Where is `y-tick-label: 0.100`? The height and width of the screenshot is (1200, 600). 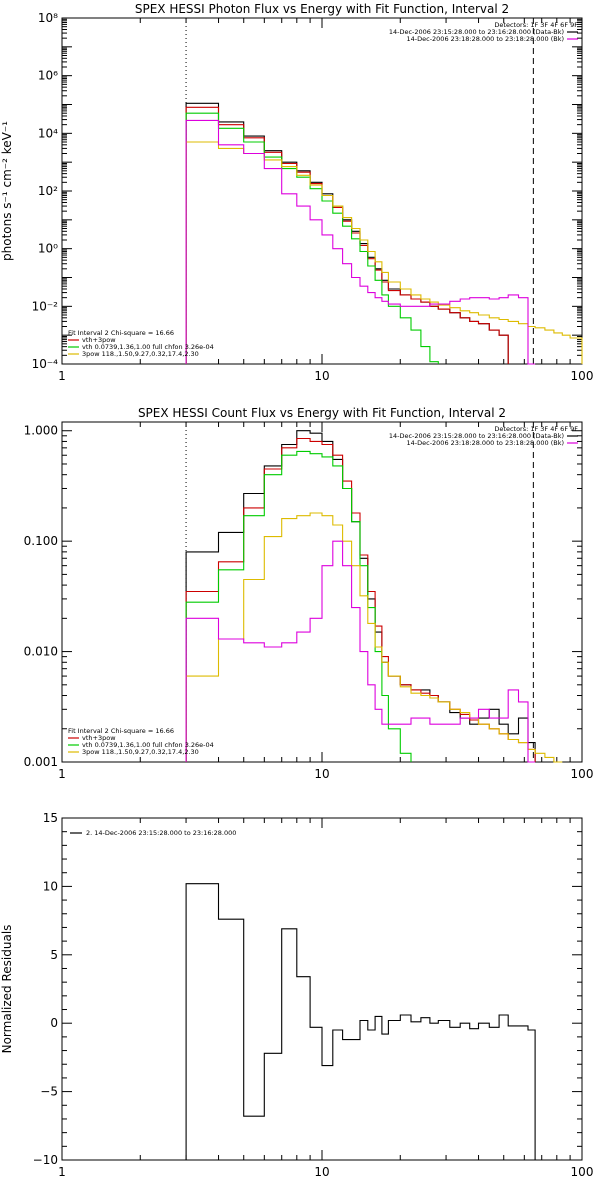
y-tick-label: 0.100 is located at coordinates (41, 541).